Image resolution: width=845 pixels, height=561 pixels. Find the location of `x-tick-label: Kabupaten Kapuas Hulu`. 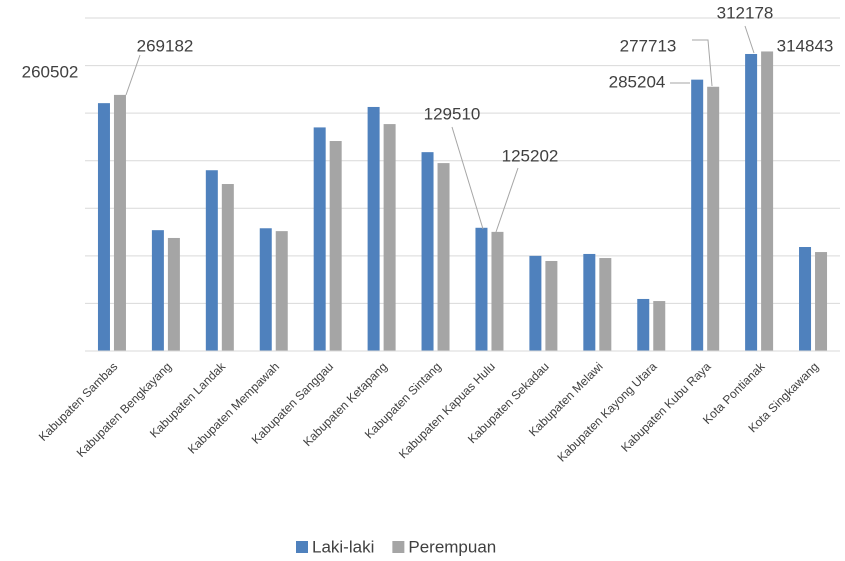

x-tick-label: Kabupaten Kapuas Hulu is located at coordinates (447, 410).